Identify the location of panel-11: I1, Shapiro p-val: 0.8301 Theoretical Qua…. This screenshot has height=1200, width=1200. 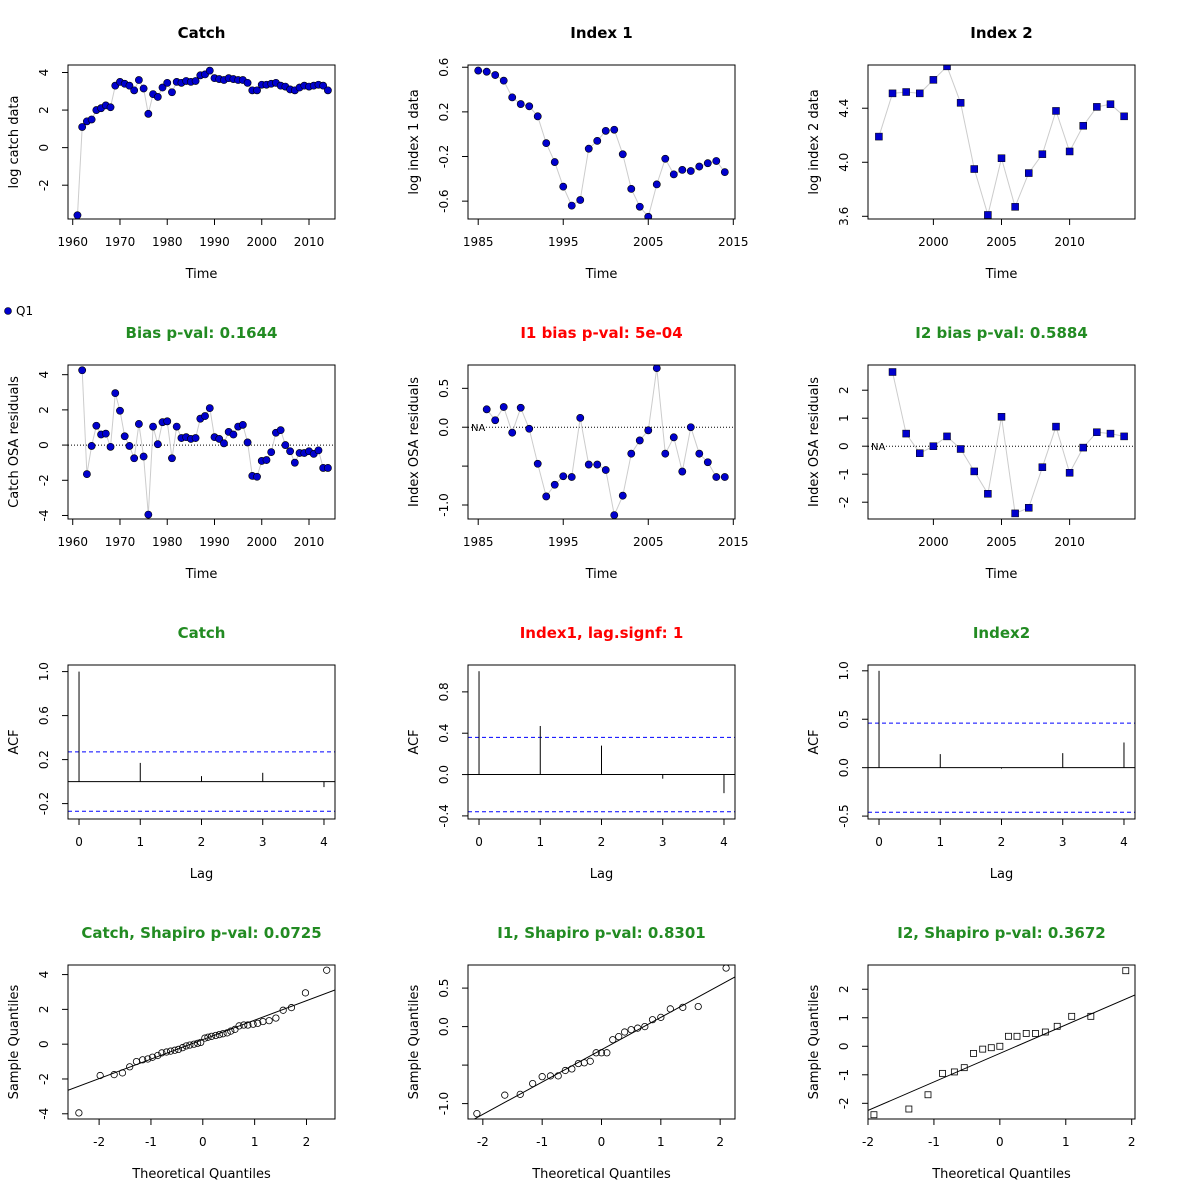
(571, 1053).